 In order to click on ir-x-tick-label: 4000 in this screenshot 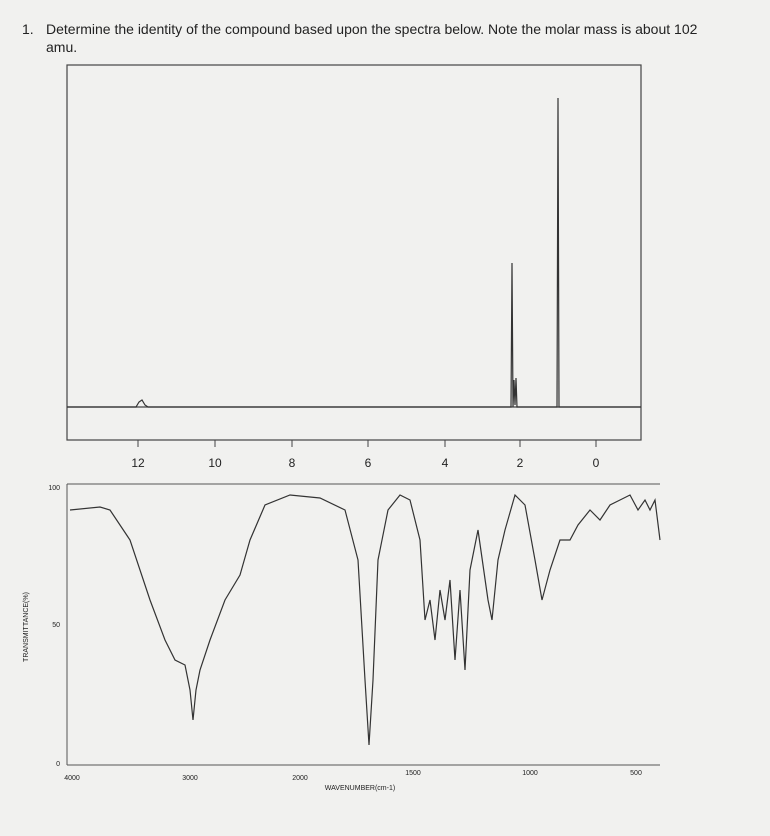, I will do `click(72, 778)`.